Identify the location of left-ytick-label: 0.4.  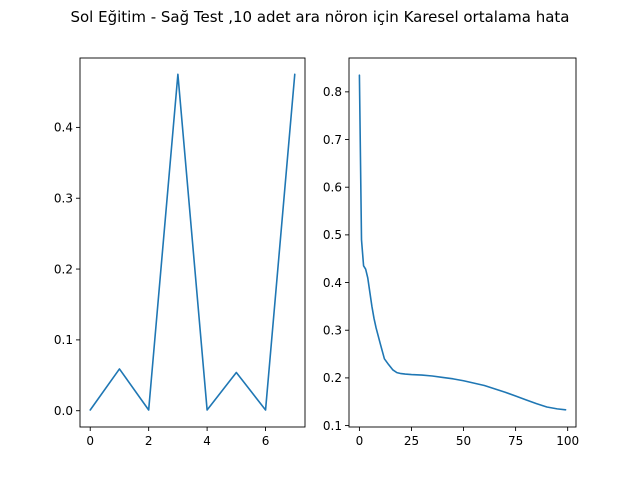
(63, 128).